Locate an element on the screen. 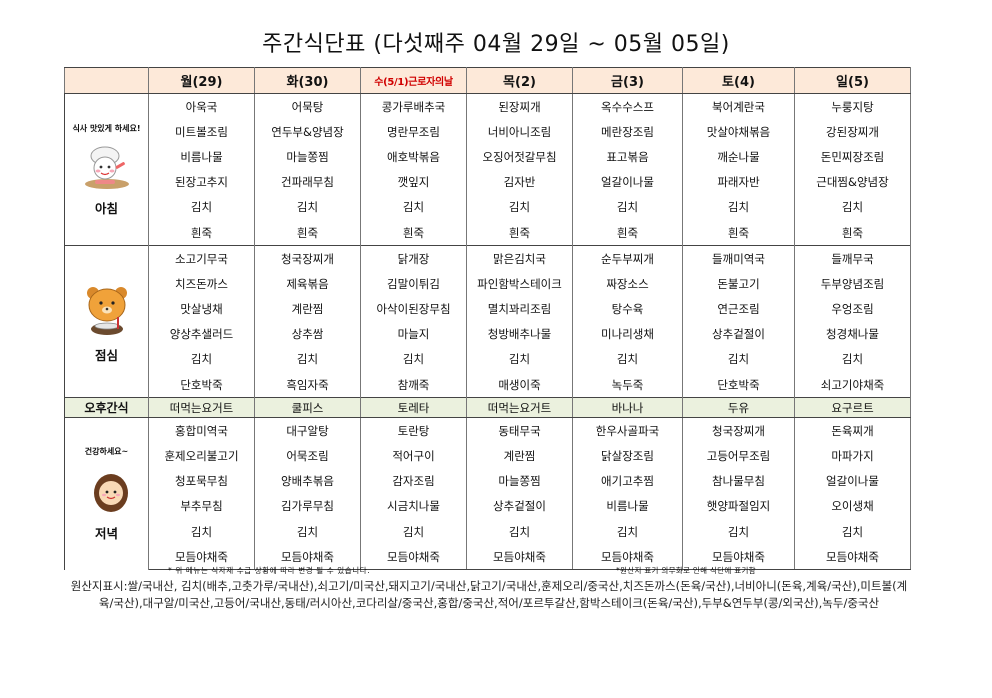 Image resolution: width=992 pixels, height=698 pixels. snack-item: 두유 is located at coordinates (738, 408).